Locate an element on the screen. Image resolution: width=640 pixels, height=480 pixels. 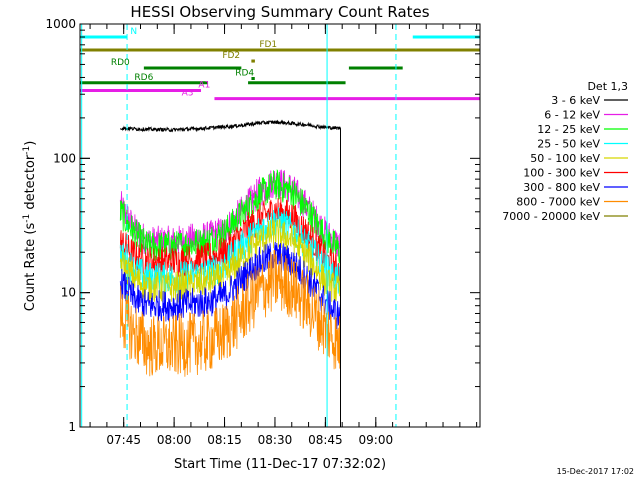
timestamp-annotation: 15-Dec-2017 17:02 is located at coordinates (595, 471).